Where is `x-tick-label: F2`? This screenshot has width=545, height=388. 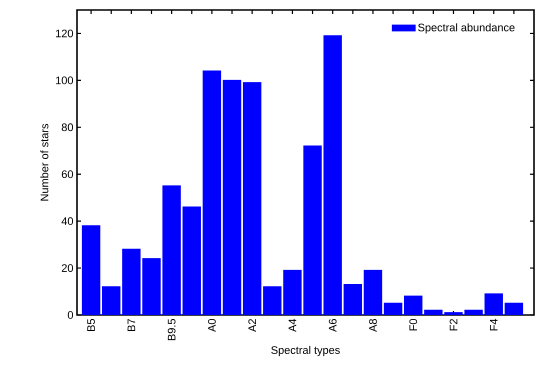 x-tick-label: F2 is located at coordinates (454, 324).